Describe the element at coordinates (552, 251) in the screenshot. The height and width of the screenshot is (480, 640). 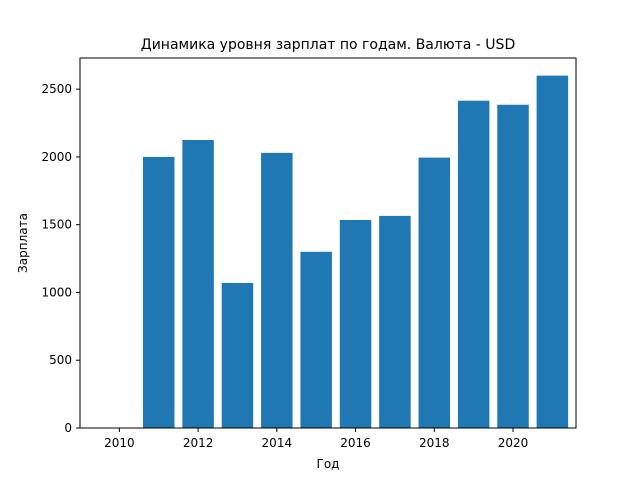
I see `bar-2021` at that location.